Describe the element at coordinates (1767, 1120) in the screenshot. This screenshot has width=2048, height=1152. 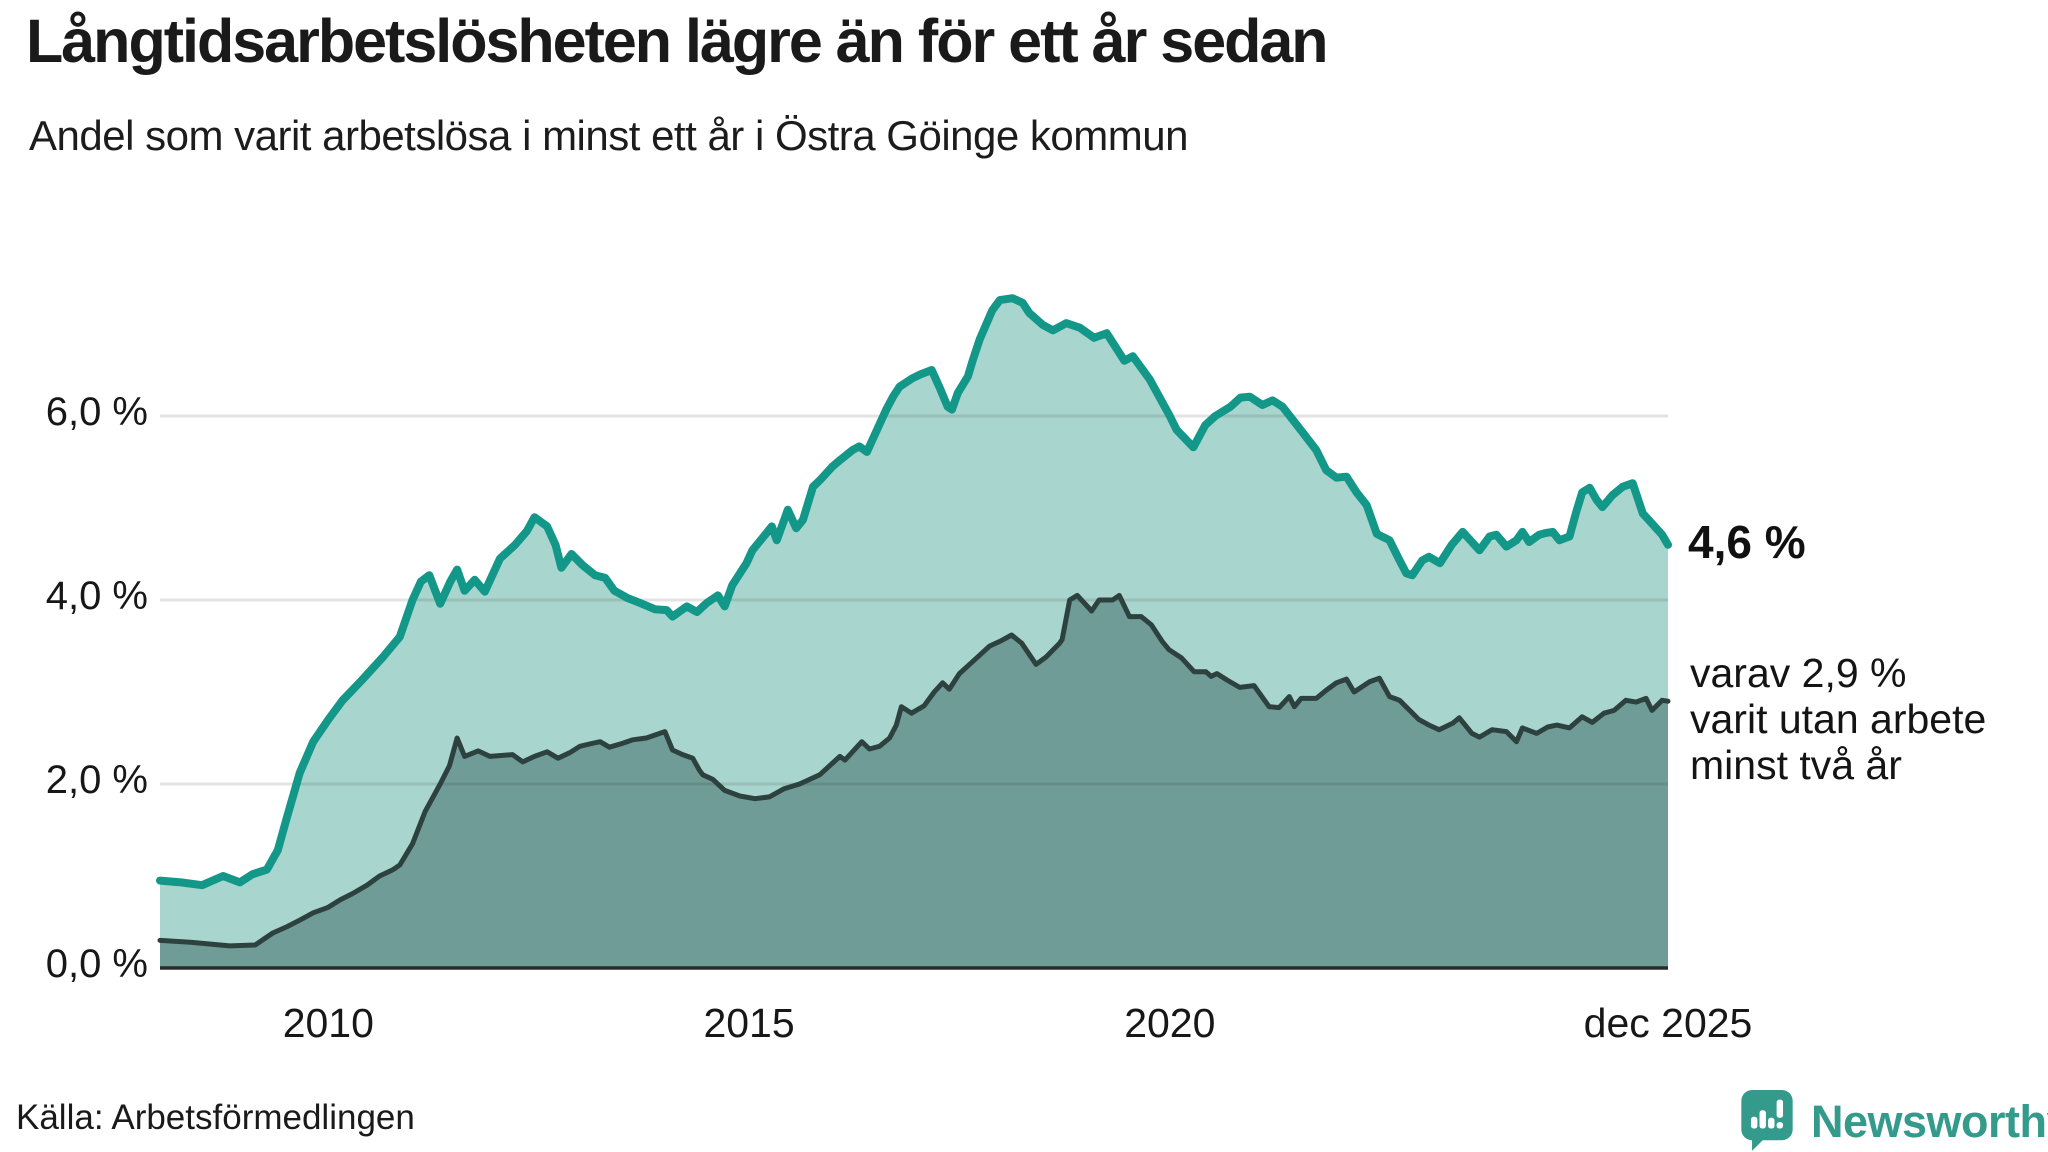
I see `newsworthy-bubble-chart-icon` at that location.